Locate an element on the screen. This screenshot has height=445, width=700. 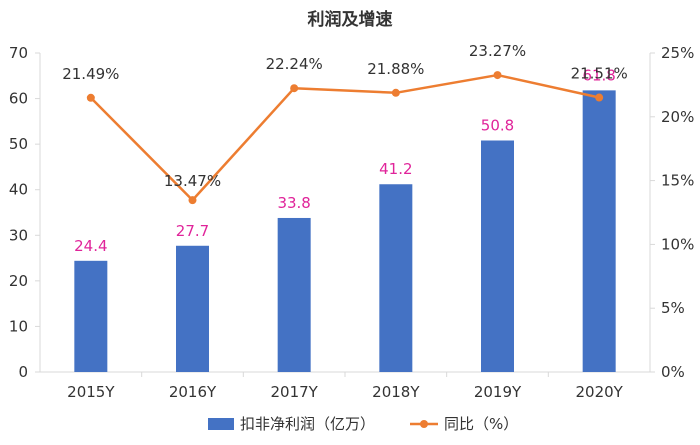
growth-value-label: 23.27% is located at coordinates (497, 51).